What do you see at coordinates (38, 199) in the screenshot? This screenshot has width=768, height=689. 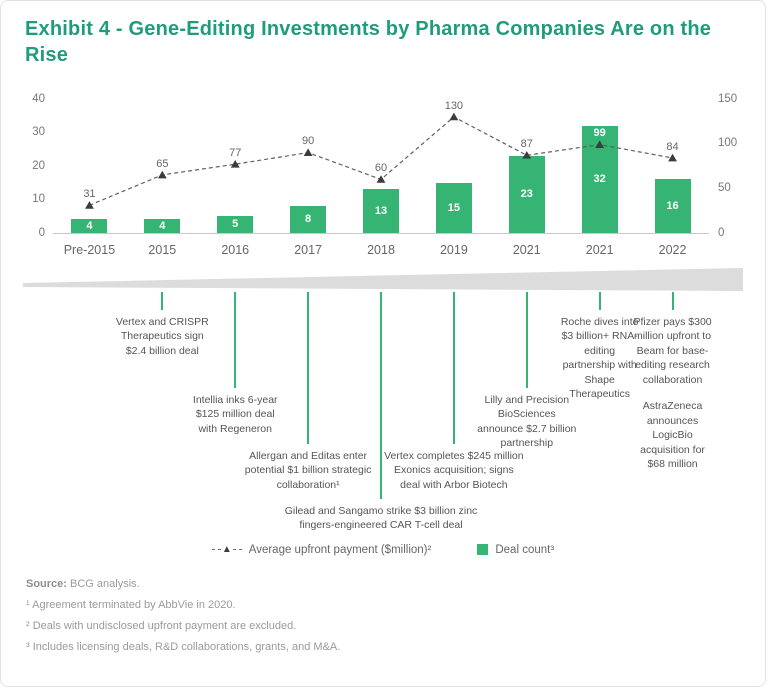 I see `left-axis-tick: 10` at bounding box center [38, 199].